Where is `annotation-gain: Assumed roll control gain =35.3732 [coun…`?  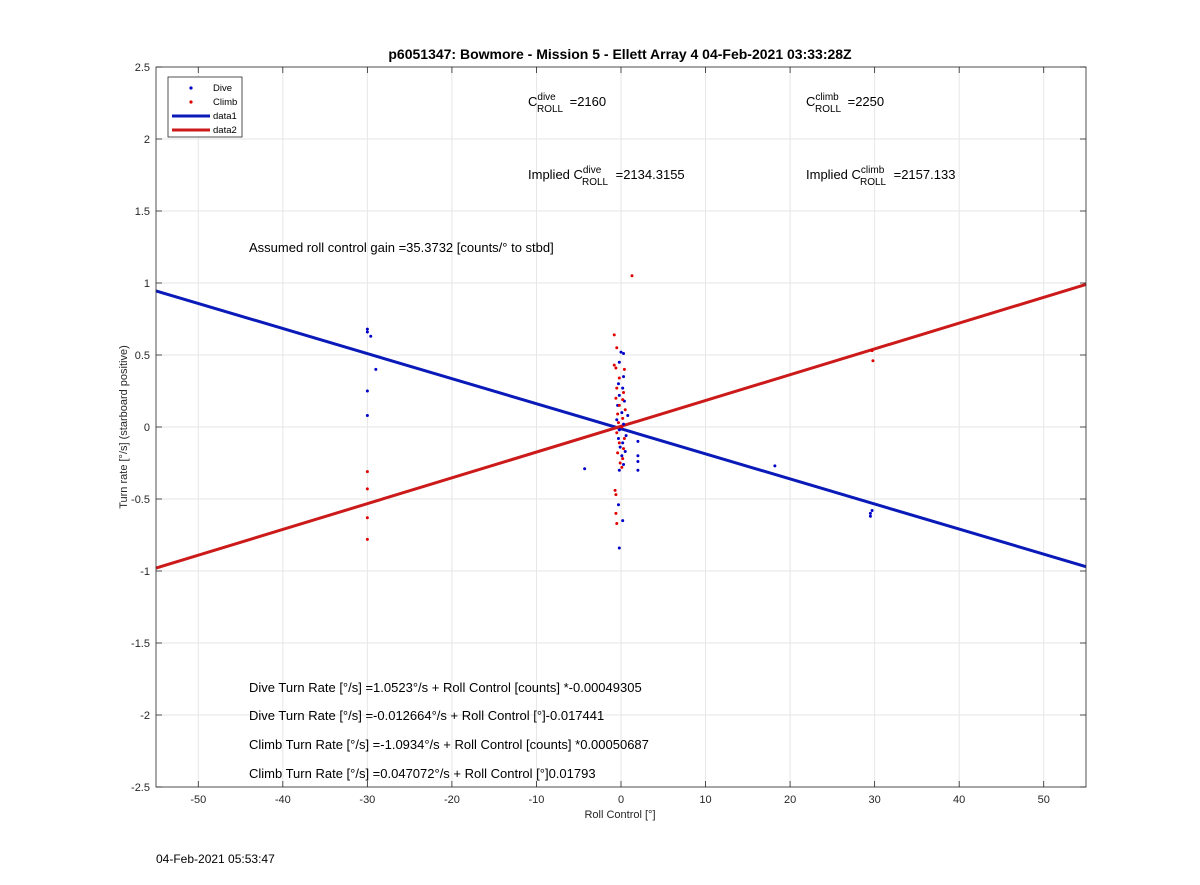 annotation-gain: Assumed roll control gain =35.3732 [coun… is located at coordinates (401, 247).